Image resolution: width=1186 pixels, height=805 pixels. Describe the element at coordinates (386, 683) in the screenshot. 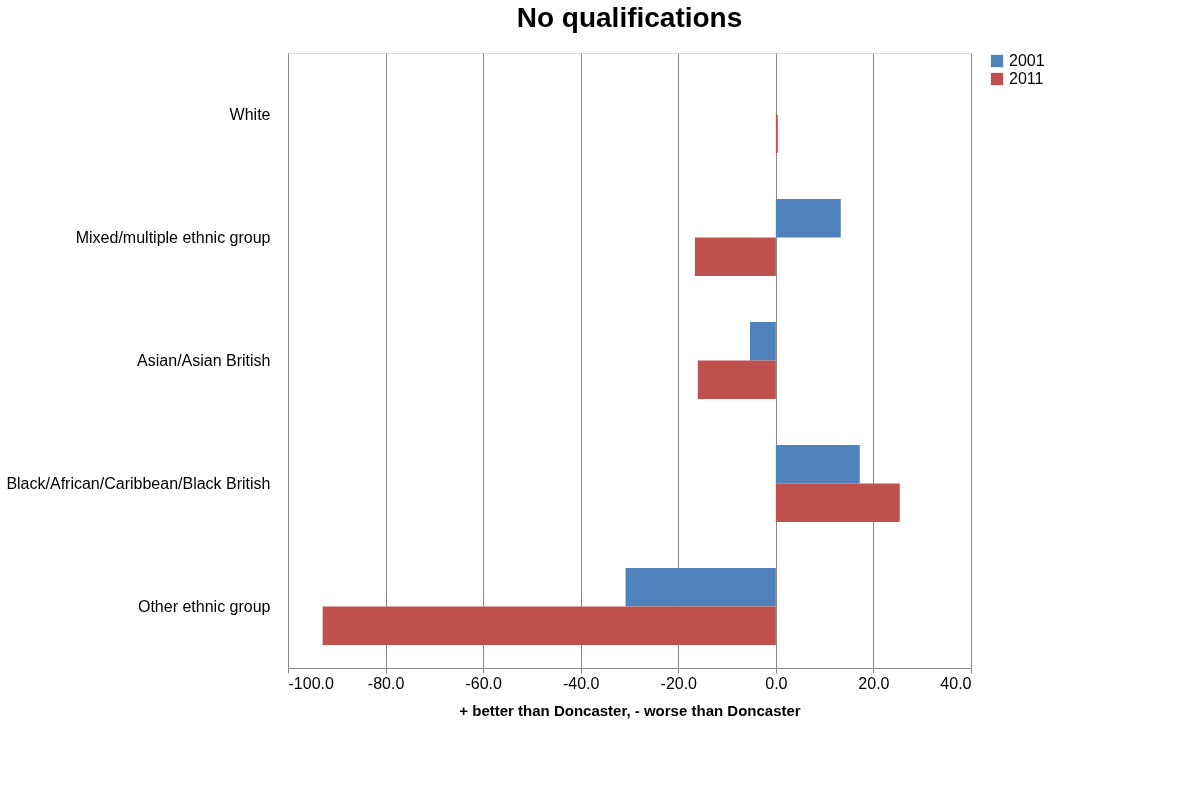

I see `x-tick-label: -80.0` at that location.